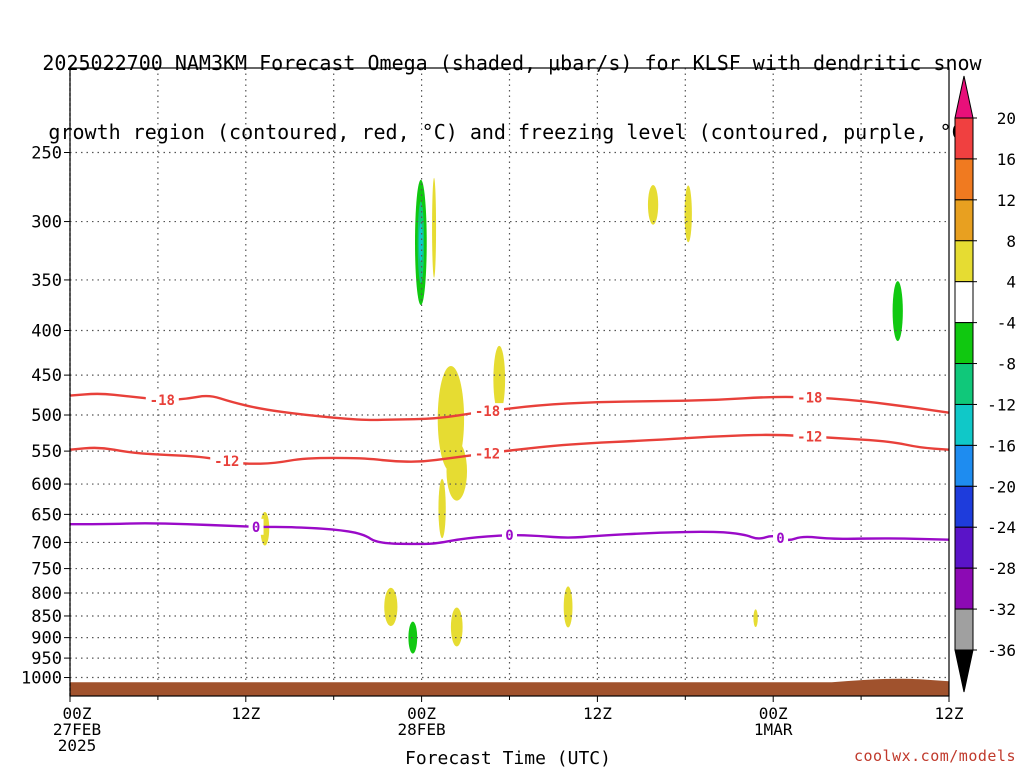 The width and height of the screenshot is (1024, 768). I want to click on contour-label-1-2: -12, so click(809, 437).